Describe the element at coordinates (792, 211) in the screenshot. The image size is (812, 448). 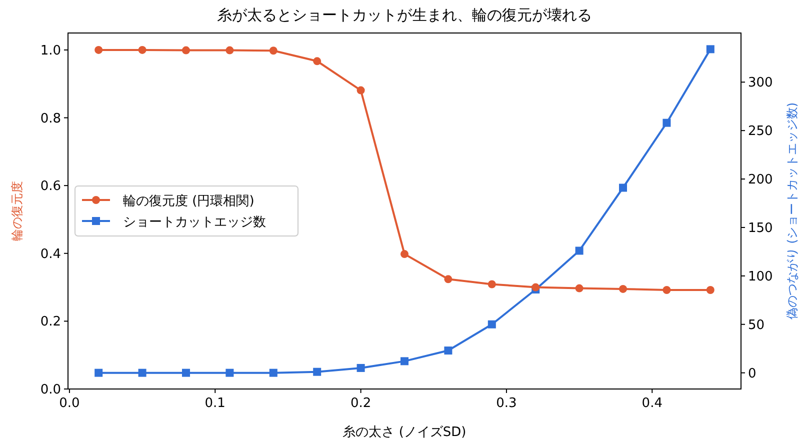
I see `y2-axis-title: 偽のつながり (ショートカットエッジ数)` at that location.